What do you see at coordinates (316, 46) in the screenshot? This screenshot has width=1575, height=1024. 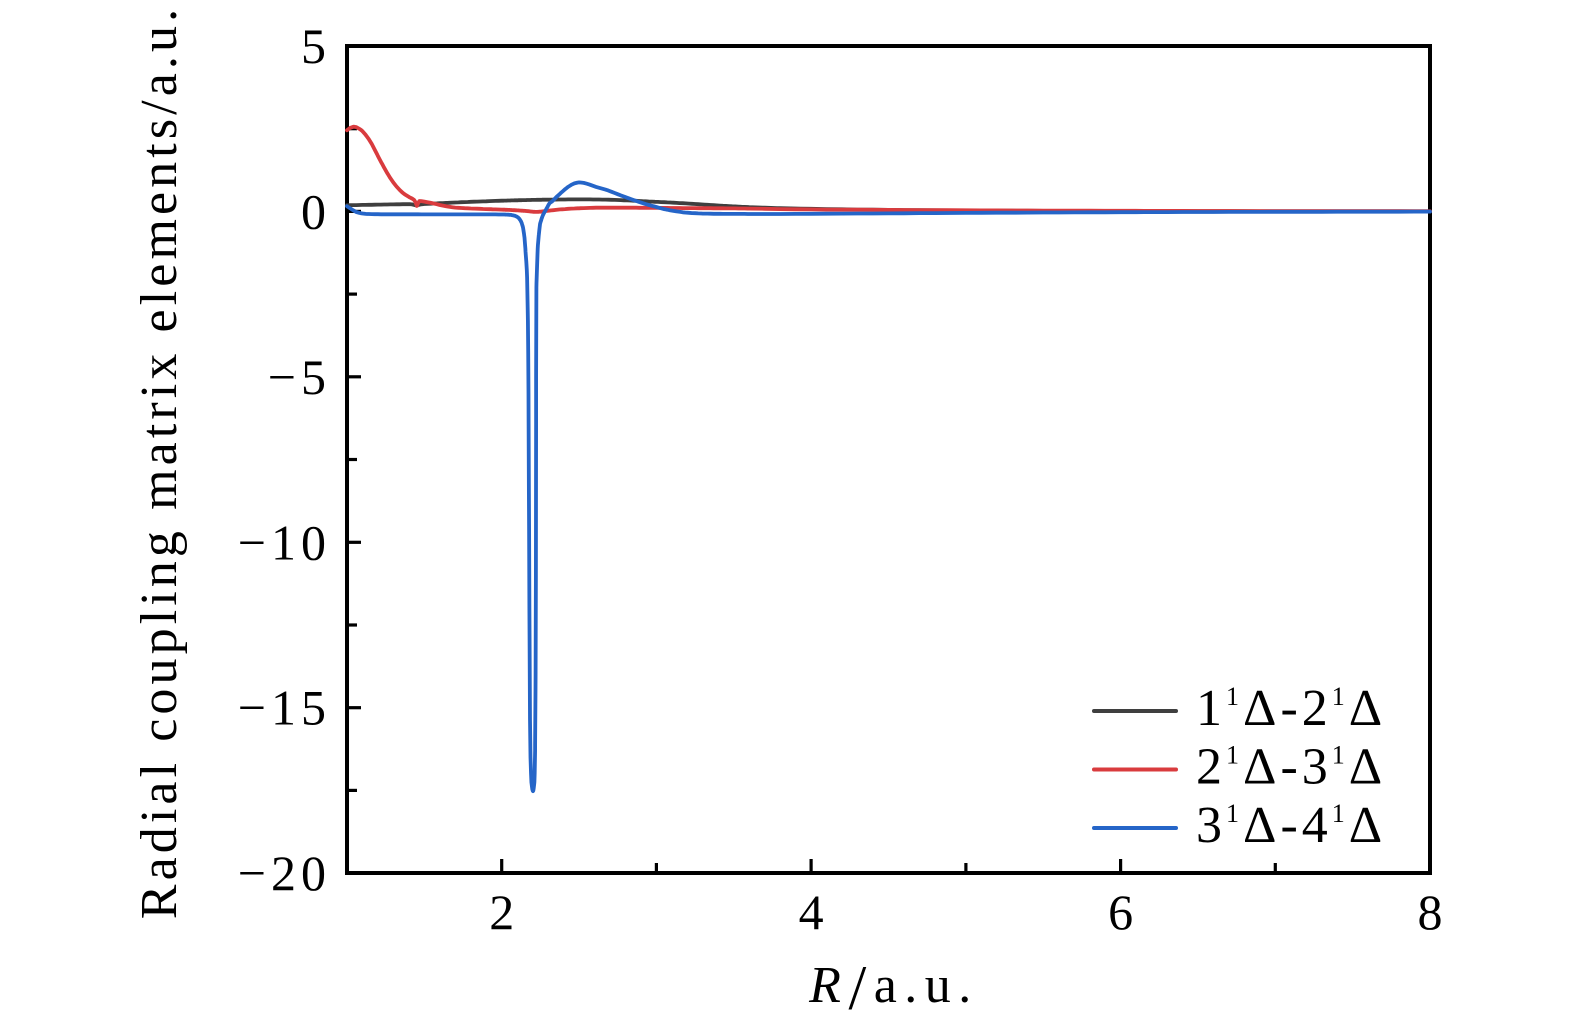 I see `svg-text: 5` at bounding box center [316, 46].